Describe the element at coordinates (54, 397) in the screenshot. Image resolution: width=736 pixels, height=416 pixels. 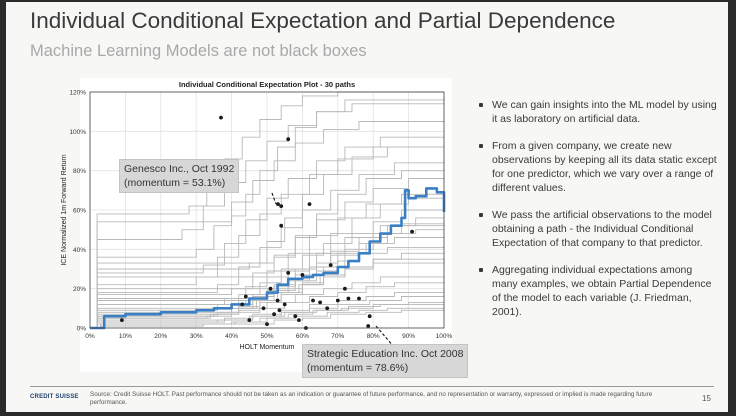
I see `credit-suisse-logo: CREDIT SUISSE` at that location.